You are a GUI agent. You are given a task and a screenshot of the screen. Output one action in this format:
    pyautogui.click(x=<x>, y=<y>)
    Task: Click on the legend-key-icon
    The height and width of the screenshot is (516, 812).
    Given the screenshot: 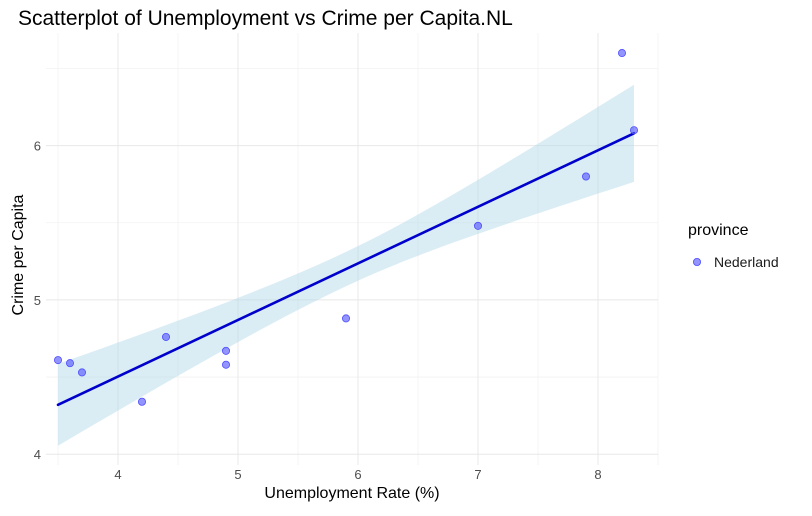 What is the action you would take?
    pyautogui.click(x=697, y=262)
    